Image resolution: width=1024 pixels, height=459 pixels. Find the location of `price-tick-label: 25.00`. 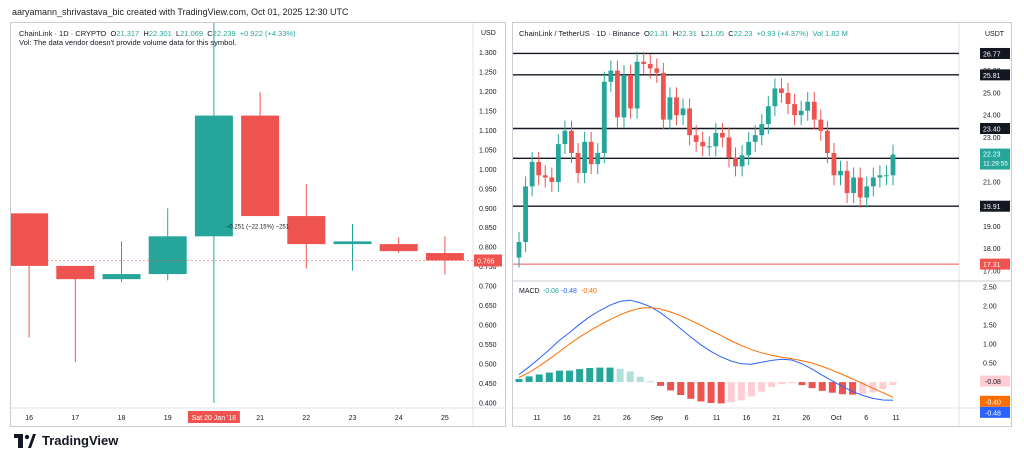

price-tick-label: 25.00 is located at coordinates (992, 93).